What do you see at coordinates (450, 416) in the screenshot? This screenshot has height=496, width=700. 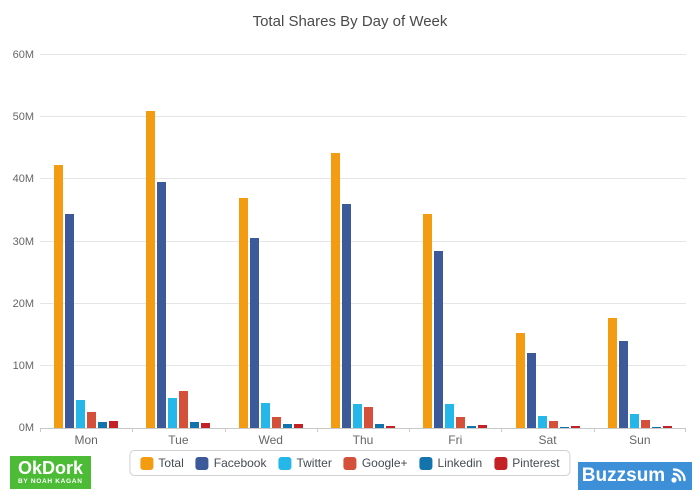 I see `bar-twitter-fri` at bounding box center [450, 416].